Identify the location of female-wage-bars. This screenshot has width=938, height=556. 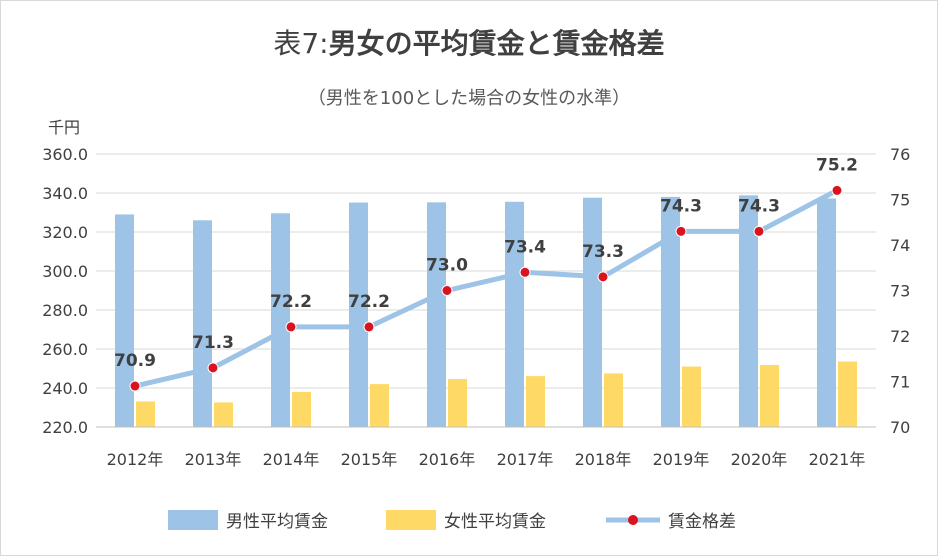
(496, 394).